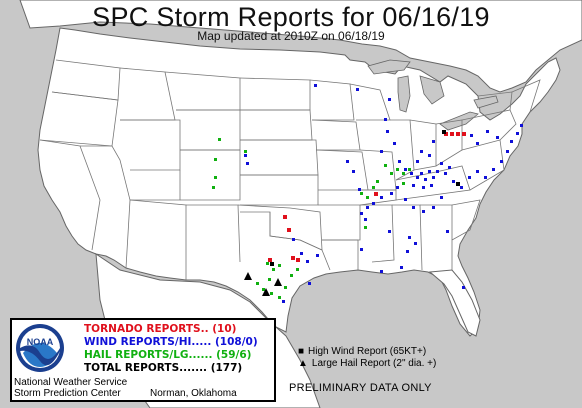 The height and width of the screenshot is (408, 582). Describe the element at coordinates (311, 218) in the screenshot. I see `hail-markers` at that location.